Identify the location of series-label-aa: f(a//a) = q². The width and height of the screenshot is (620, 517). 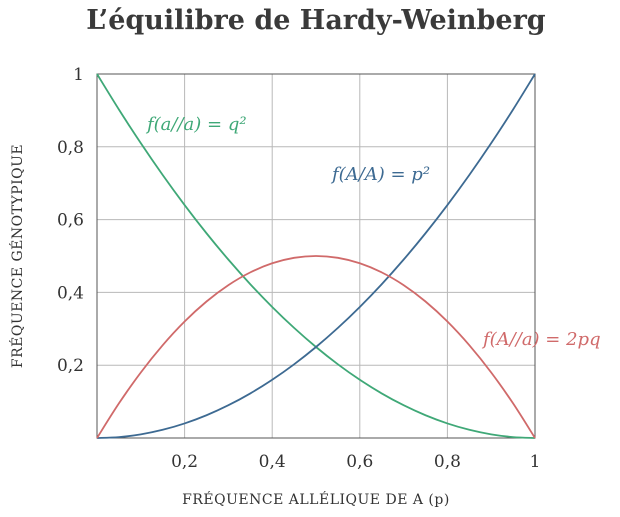
(196, 124).